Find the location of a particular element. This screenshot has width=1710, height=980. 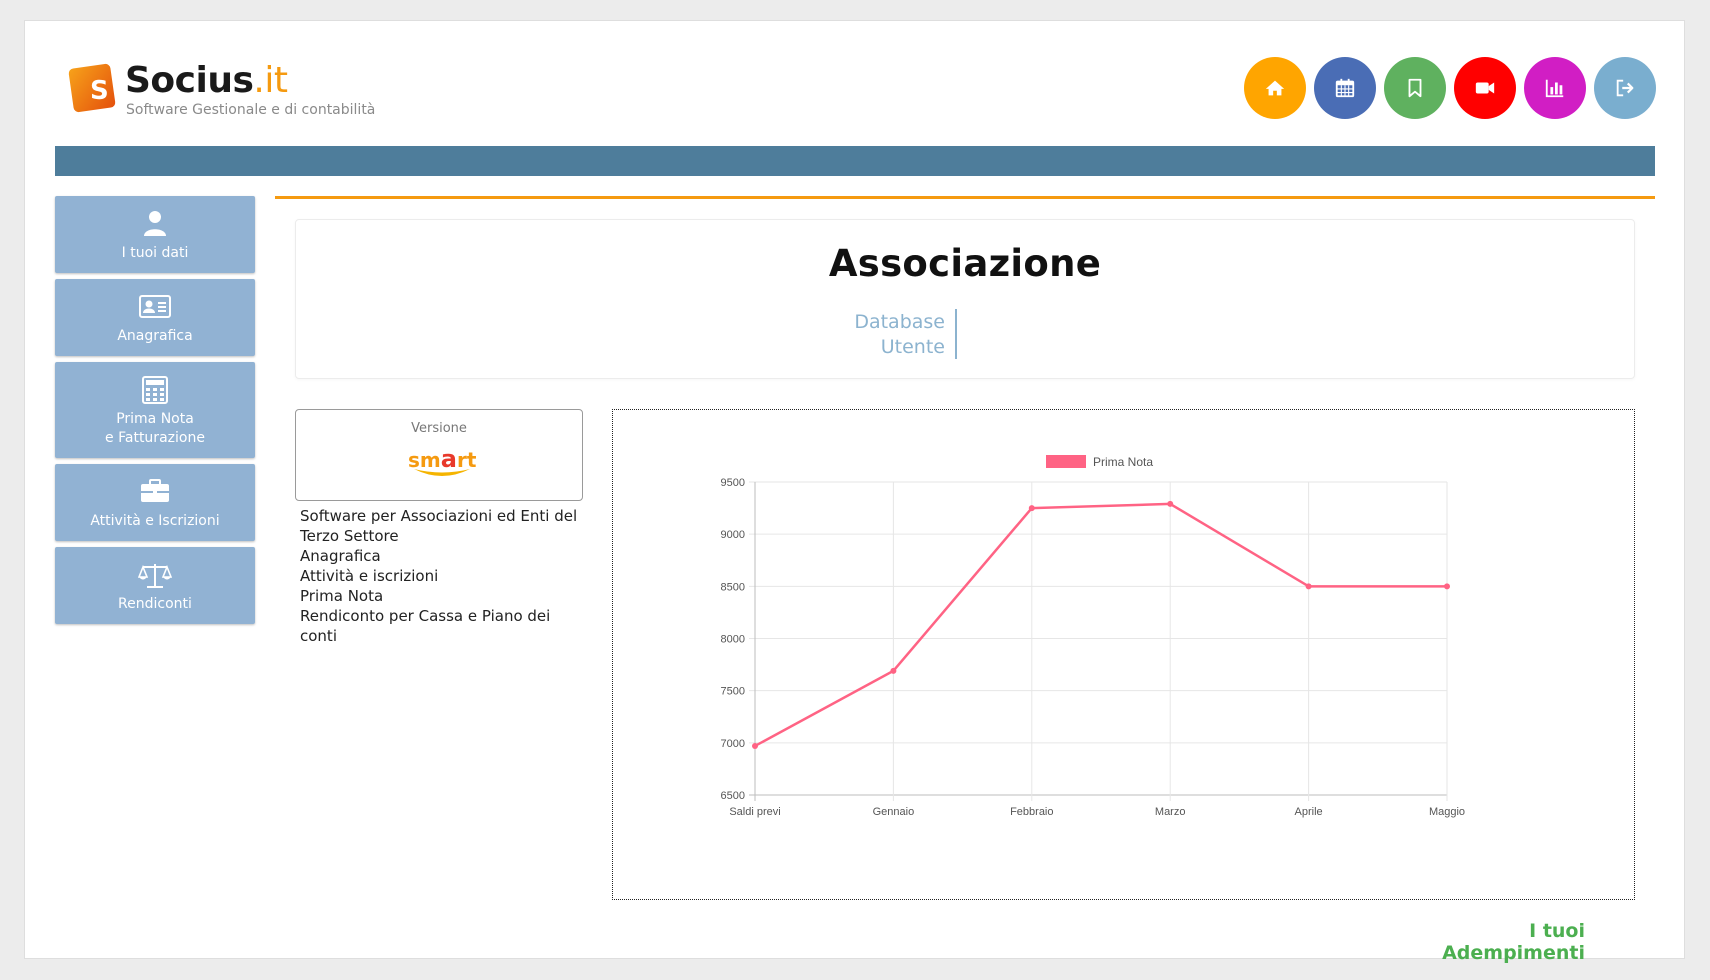

calendar-icon is located at coordinates (1345, 88).